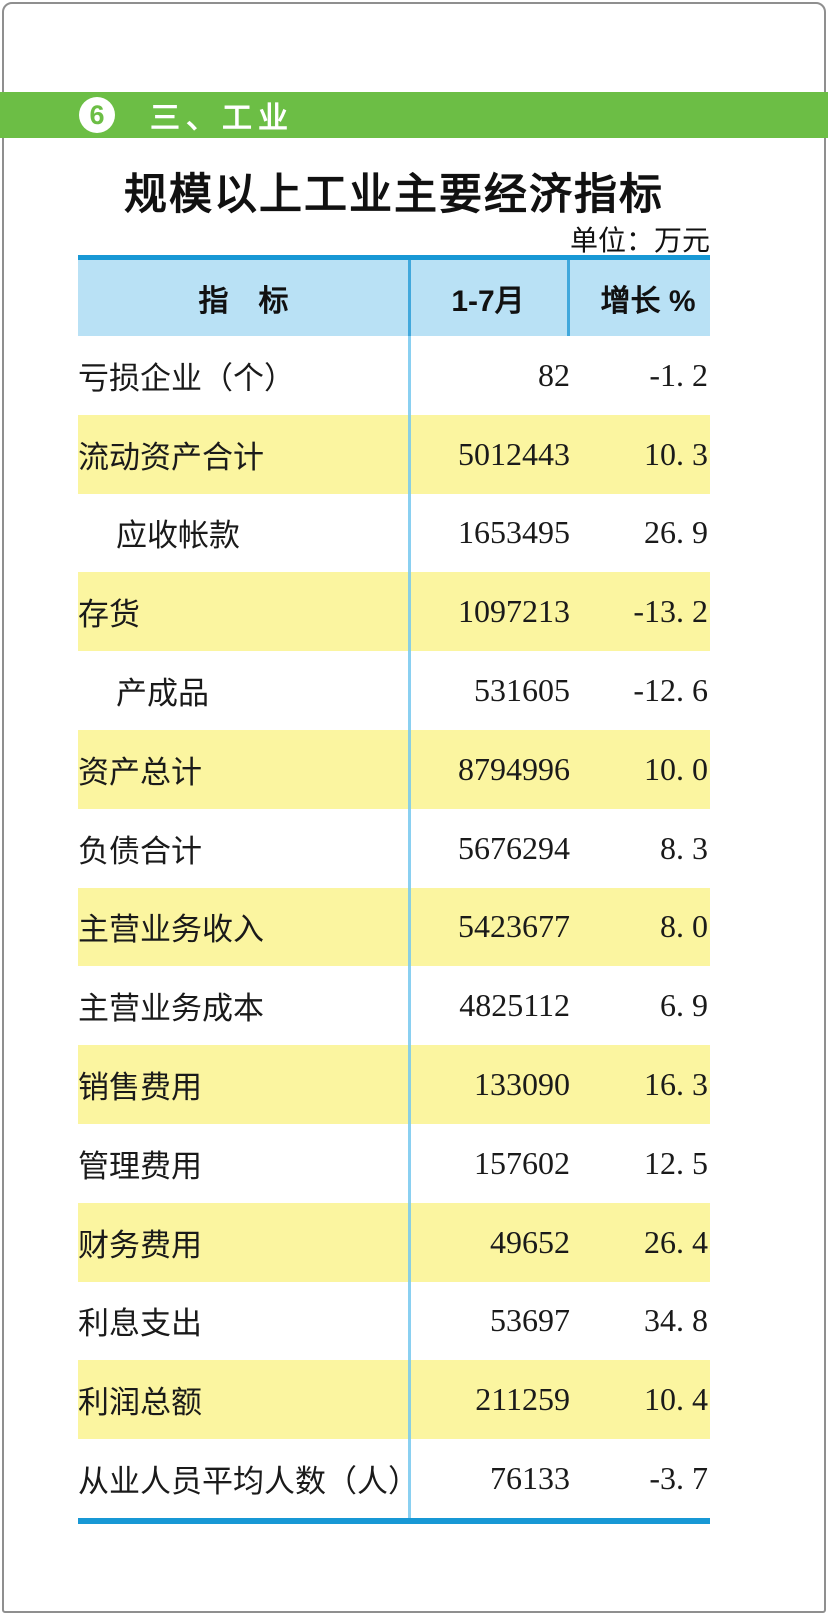 The height and width of the screenshot is (1615, 828). Describe the element at coordinates (409, 927) in the screenshot. I see `table-column-rule` at that location.